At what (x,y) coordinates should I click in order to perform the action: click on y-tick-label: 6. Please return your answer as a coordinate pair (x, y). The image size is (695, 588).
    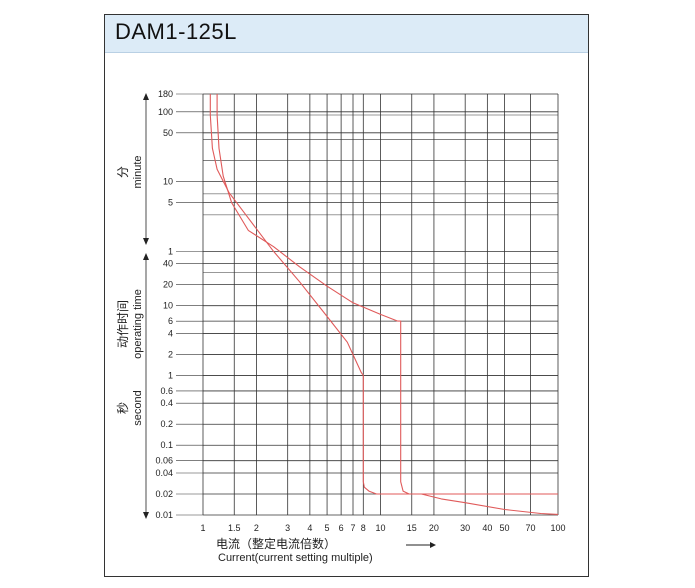
    Looking at the image, I should click on (170, 321).